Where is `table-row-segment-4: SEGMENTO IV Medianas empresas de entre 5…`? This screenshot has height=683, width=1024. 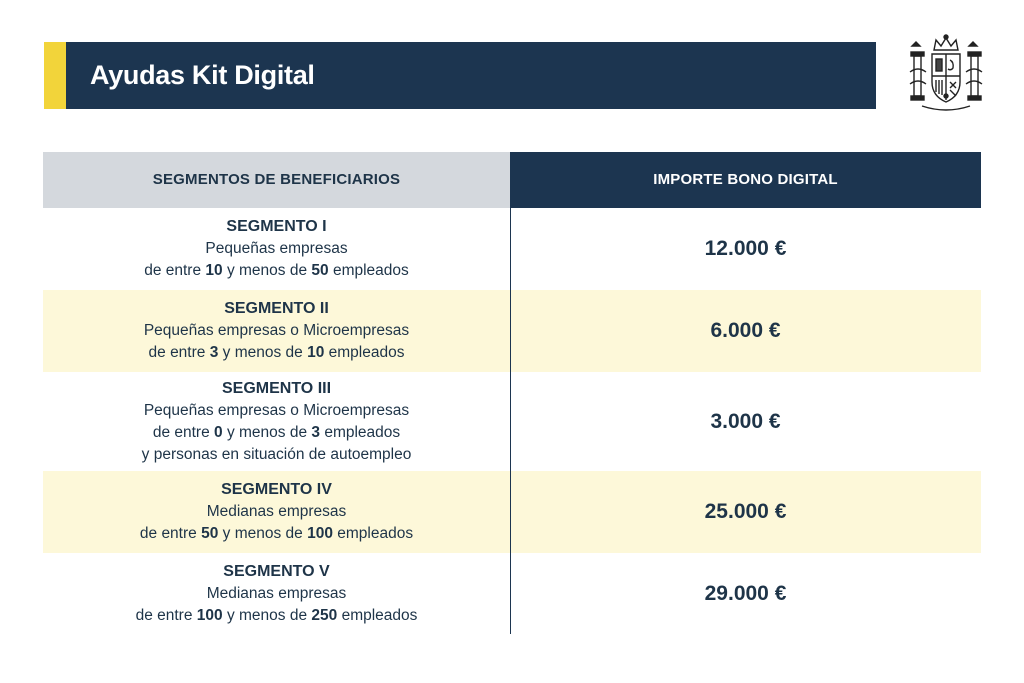 table-row-segment-4: SEGMENTO IV Medianas empresas de entre 5… is located at coordinates (512, 512).